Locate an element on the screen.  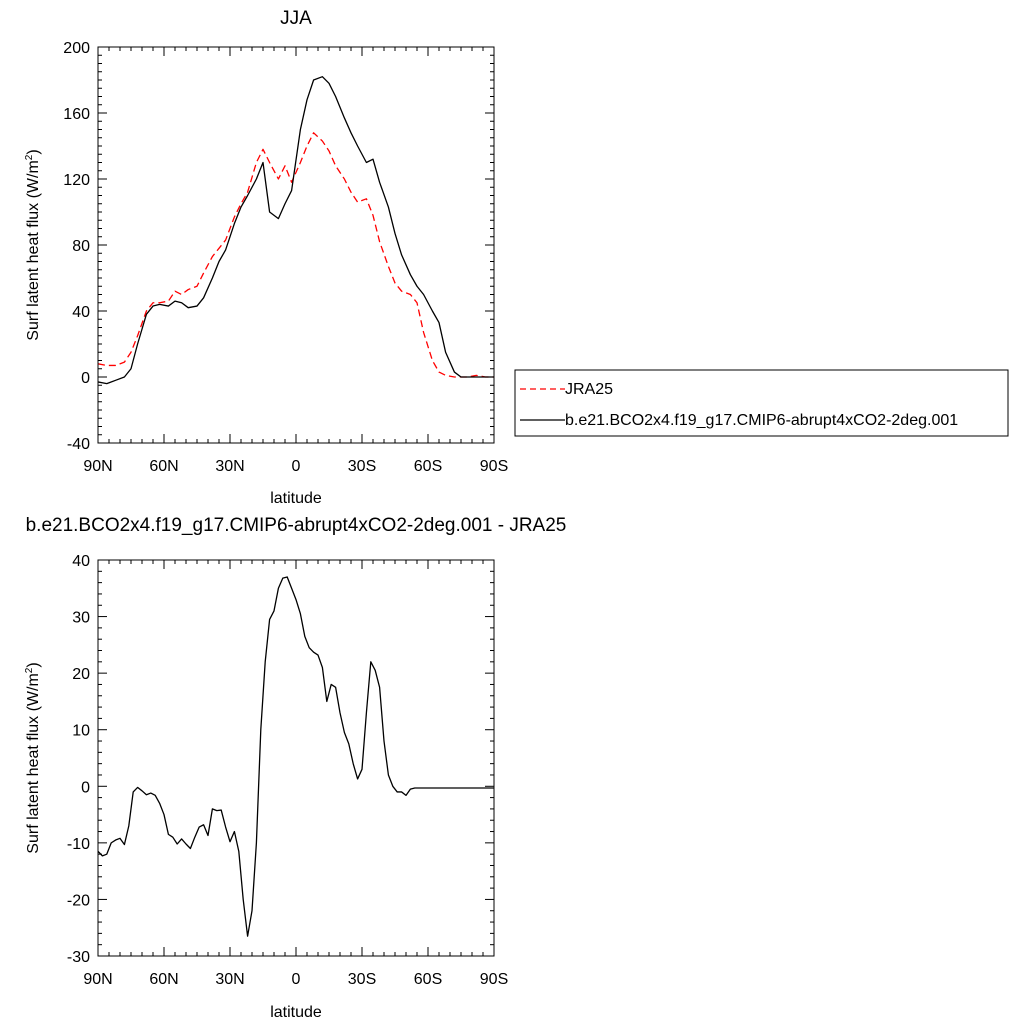
y-tick-label: -10 is located at coordinates (78, 844).